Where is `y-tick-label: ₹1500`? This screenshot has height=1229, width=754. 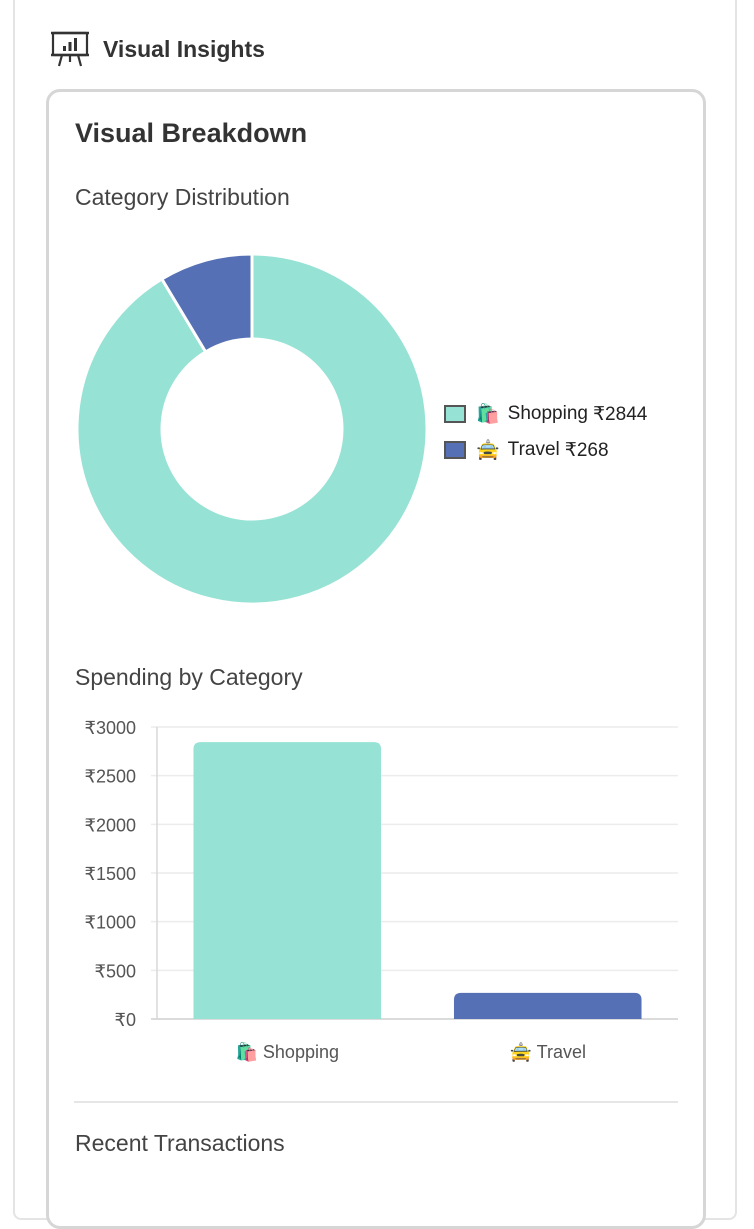
y-tick-label: ₹1500 is located at coordinates (111, 874).